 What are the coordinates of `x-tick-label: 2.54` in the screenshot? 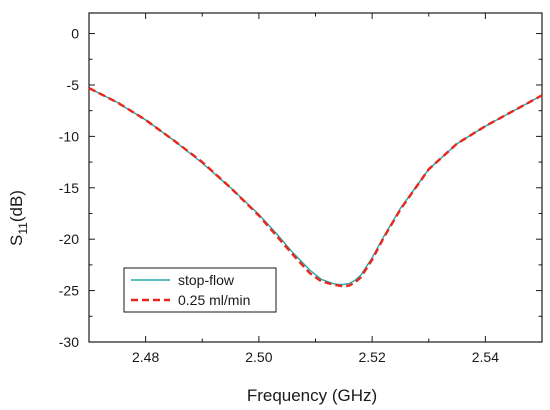 It's located at (485, 357).